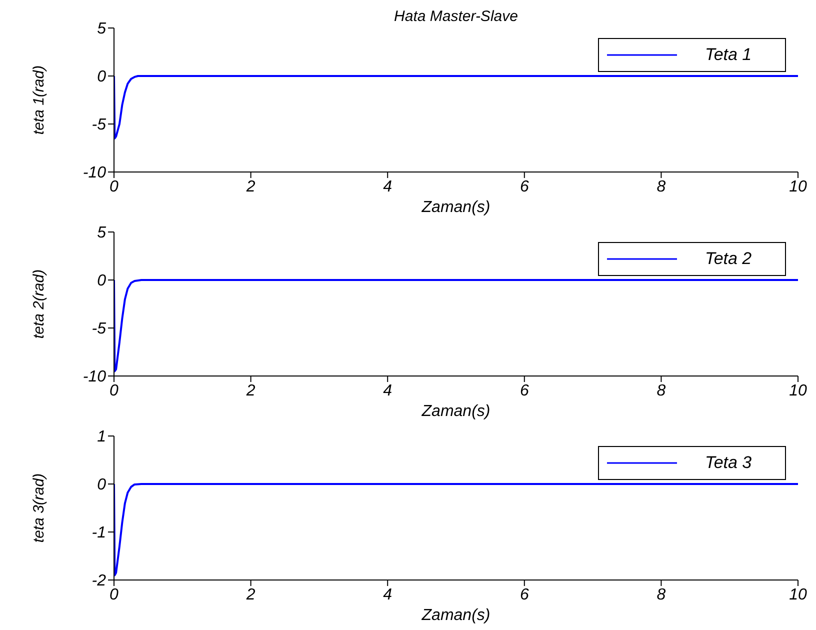  What do you see at coordinates (728, 55) in the screenshot?
I see `legend-label: Teta 1` at bounding box center [728, 55].